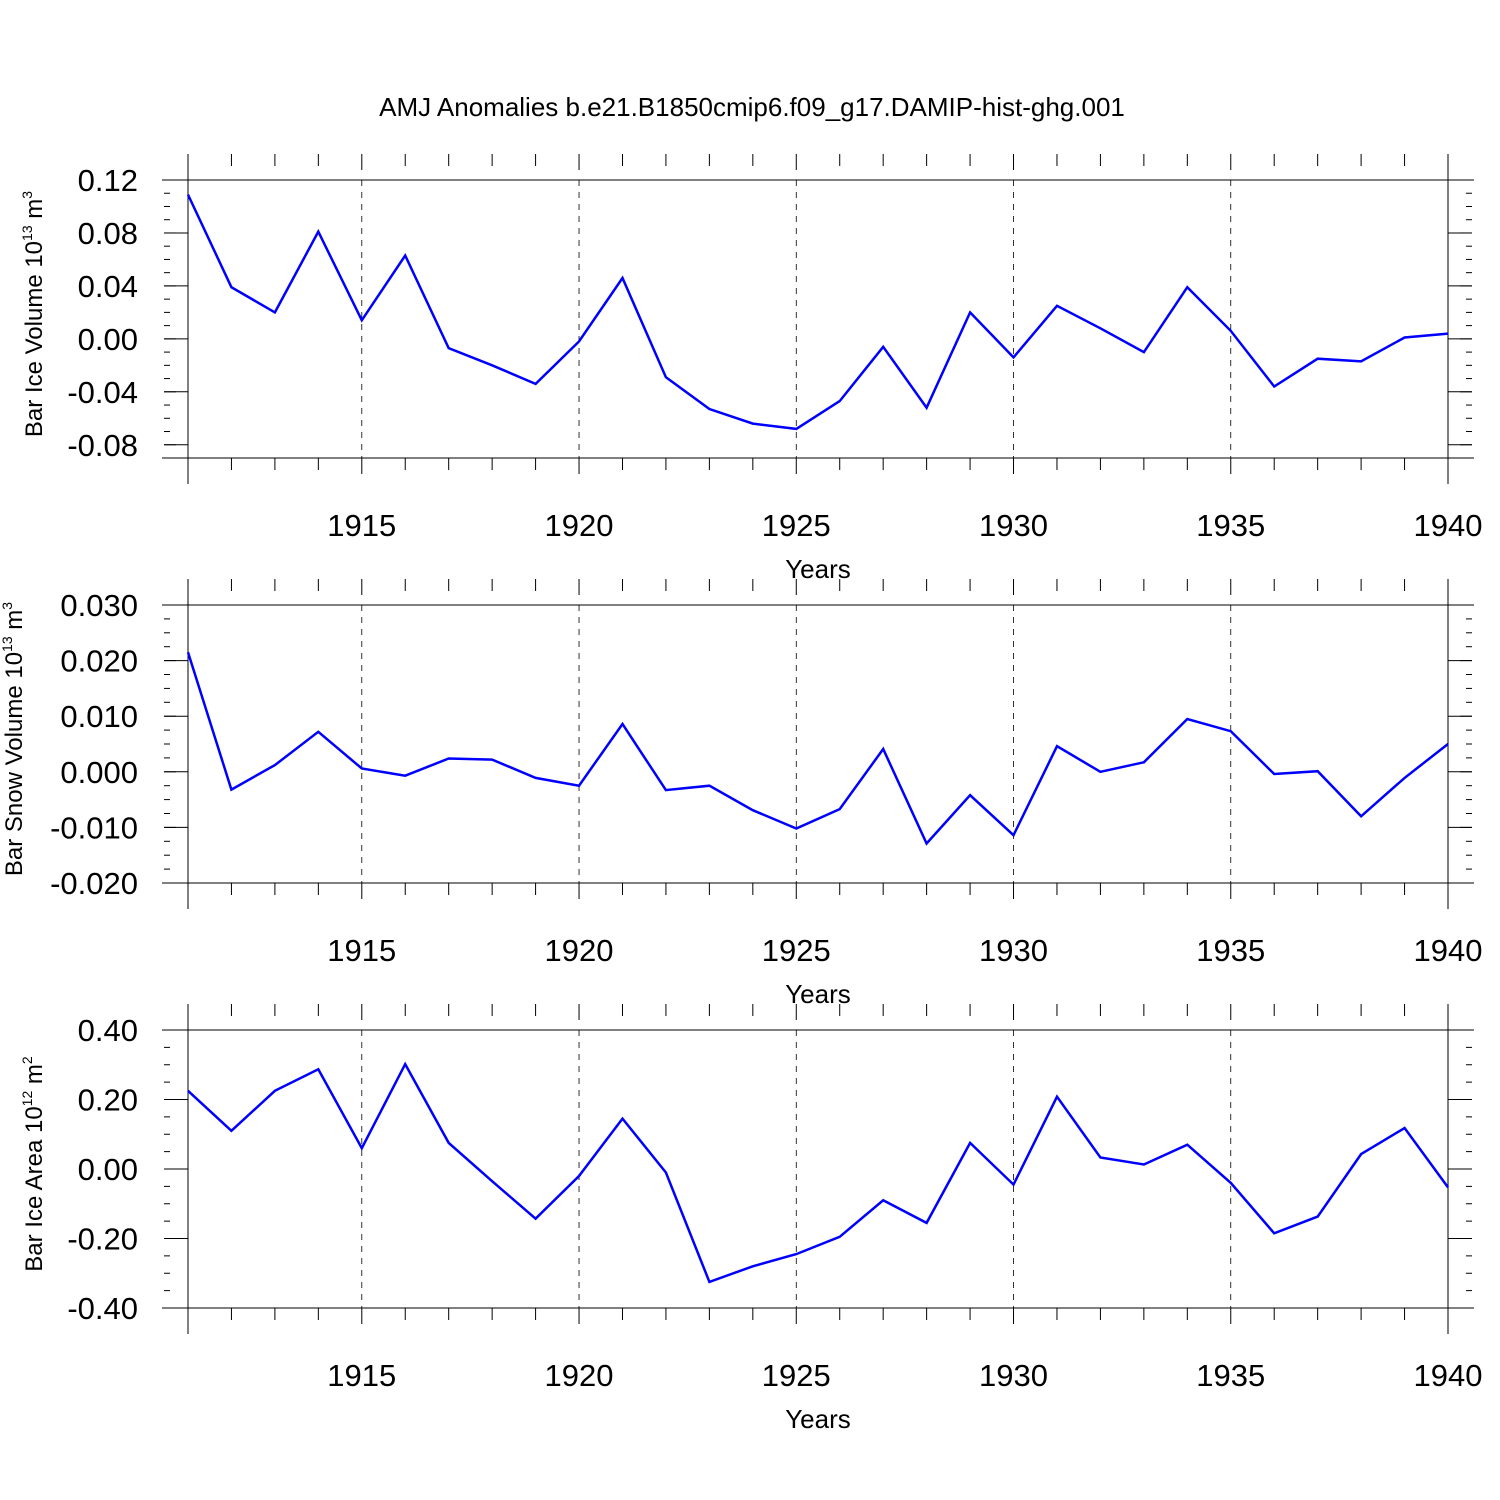 Image resolution: width=1500 pixels, height=1500 pixels. What do you see at coordinates (34, 1188) in the screenshot?
I see `y-axis-label-text: Bar Ice Area 10` at bounding box center [34, 1188].